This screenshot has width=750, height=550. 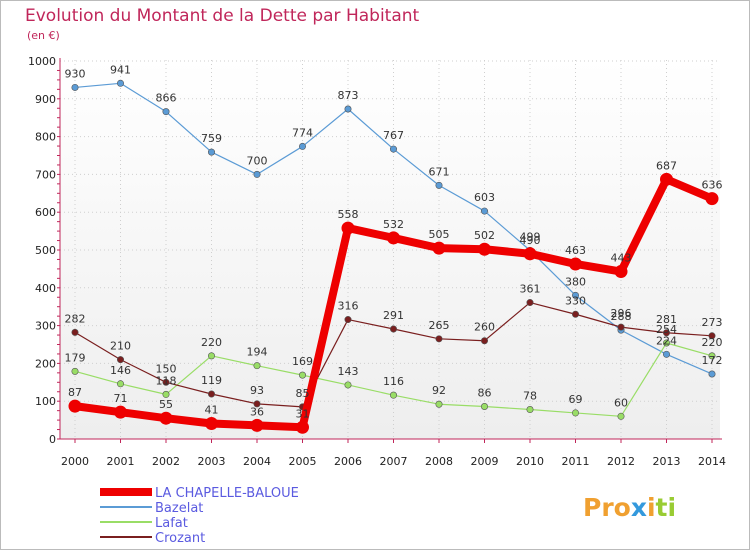 What do you see at coordinates (75, 392) in the screenshot?
I see `data-label: 87` at bounding box center [75, 392].